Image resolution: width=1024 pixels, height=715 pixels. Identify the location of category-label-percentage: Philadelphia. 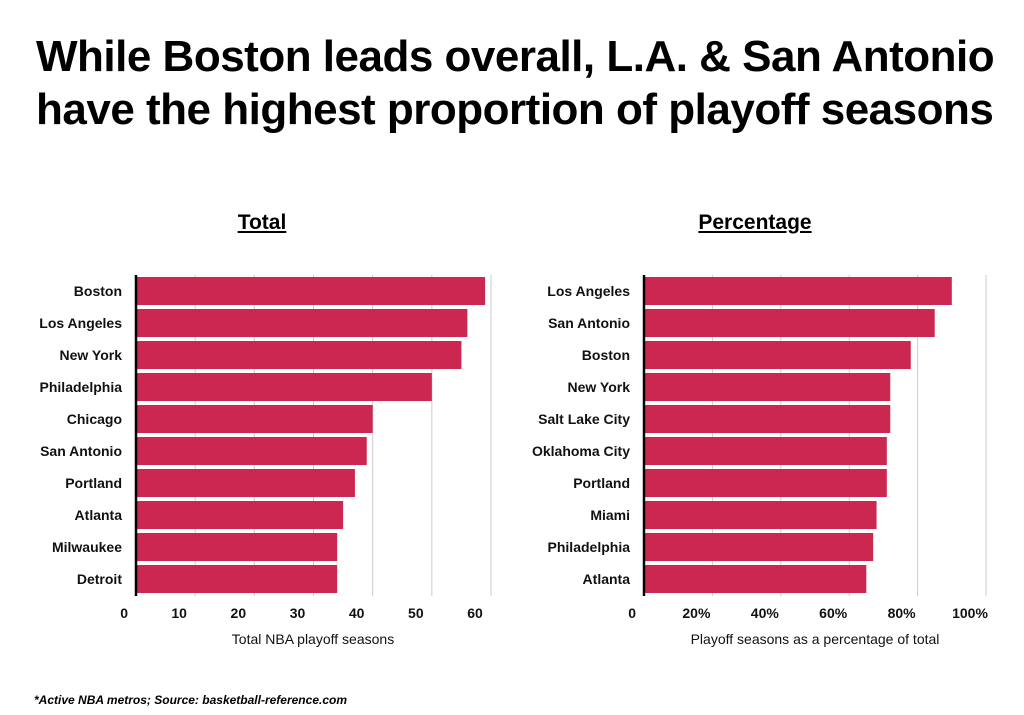
(589, 547).